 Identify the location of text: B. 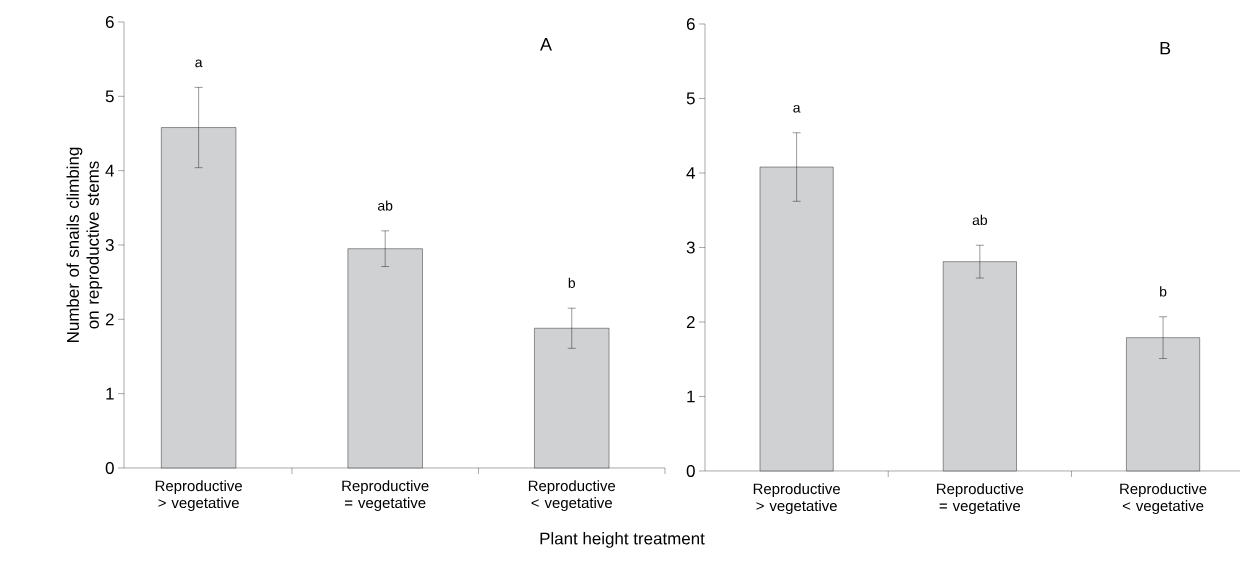
(1165, 48).